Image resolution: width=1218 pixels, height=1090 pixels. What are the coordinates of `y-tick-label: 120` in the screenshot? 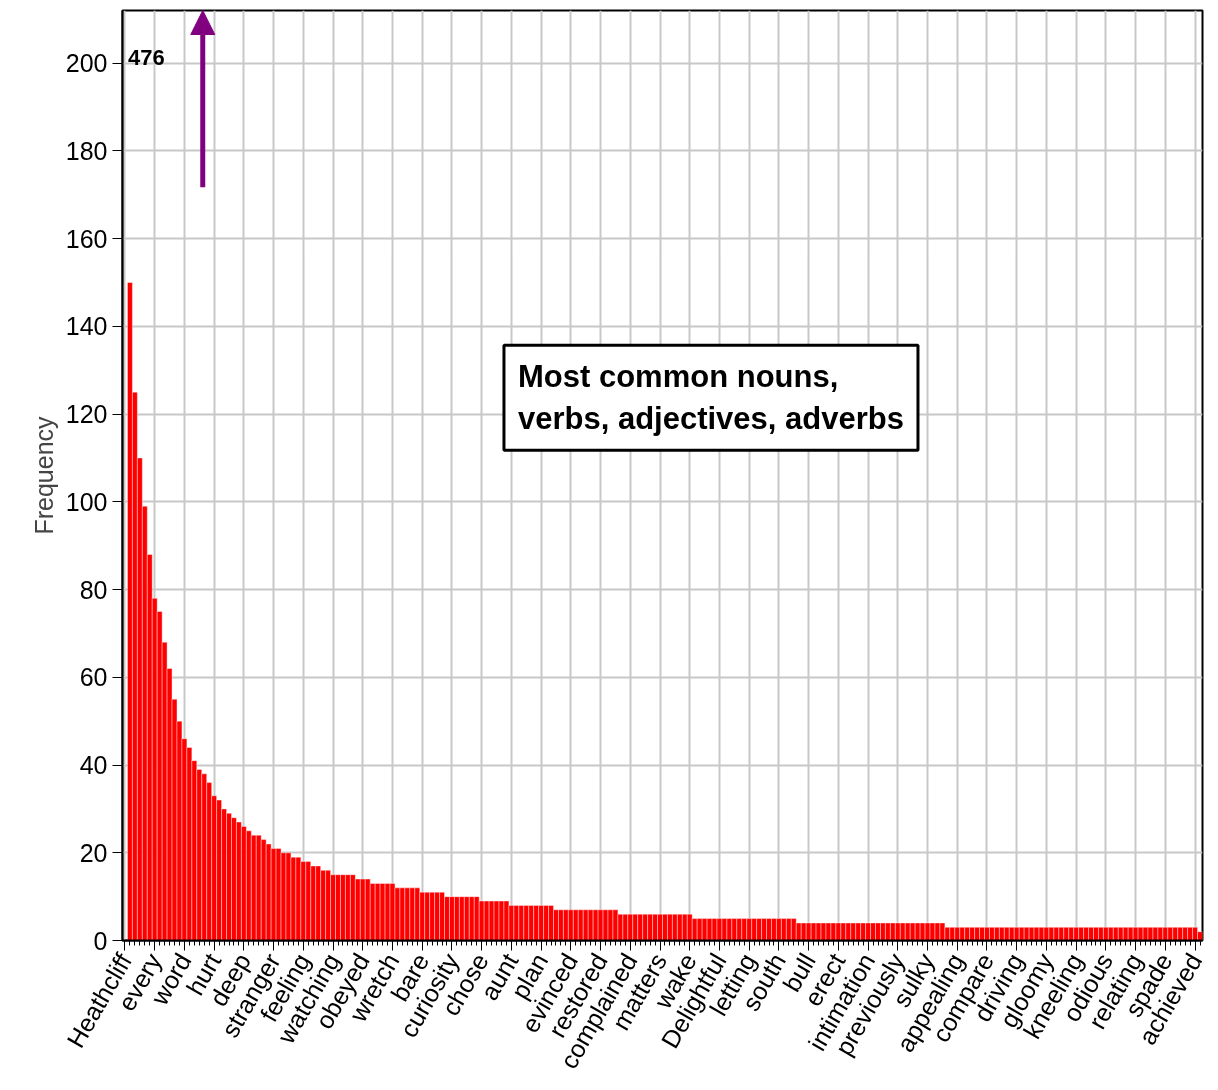 It's located at (86, 414).